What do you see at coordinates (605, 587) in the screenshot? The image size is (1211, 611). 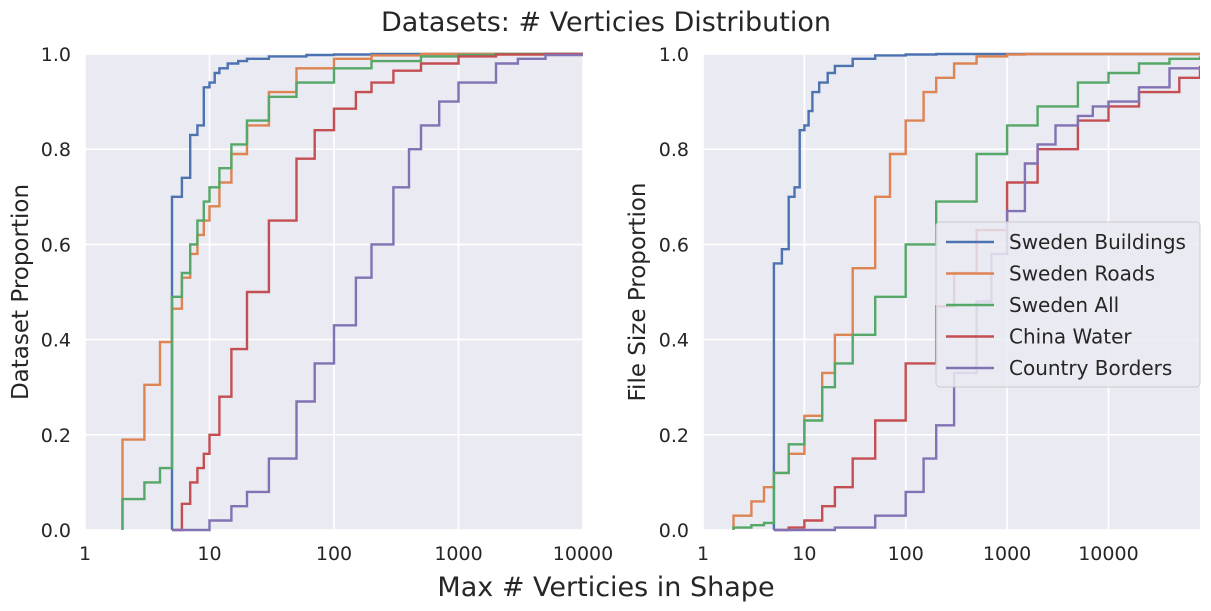 I see `x-axis-label: Max # Verticies in Shape` at bounding box center [605, 587].